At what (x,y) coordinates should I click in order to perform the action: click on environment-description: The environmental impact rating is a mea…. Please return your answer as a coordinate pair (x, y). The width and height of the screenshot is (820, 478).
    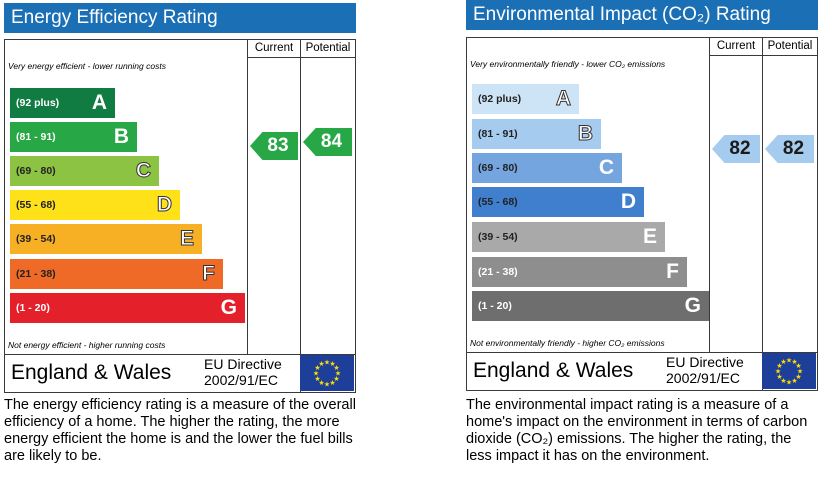
    Looking at the image, I should click on (637, 430).